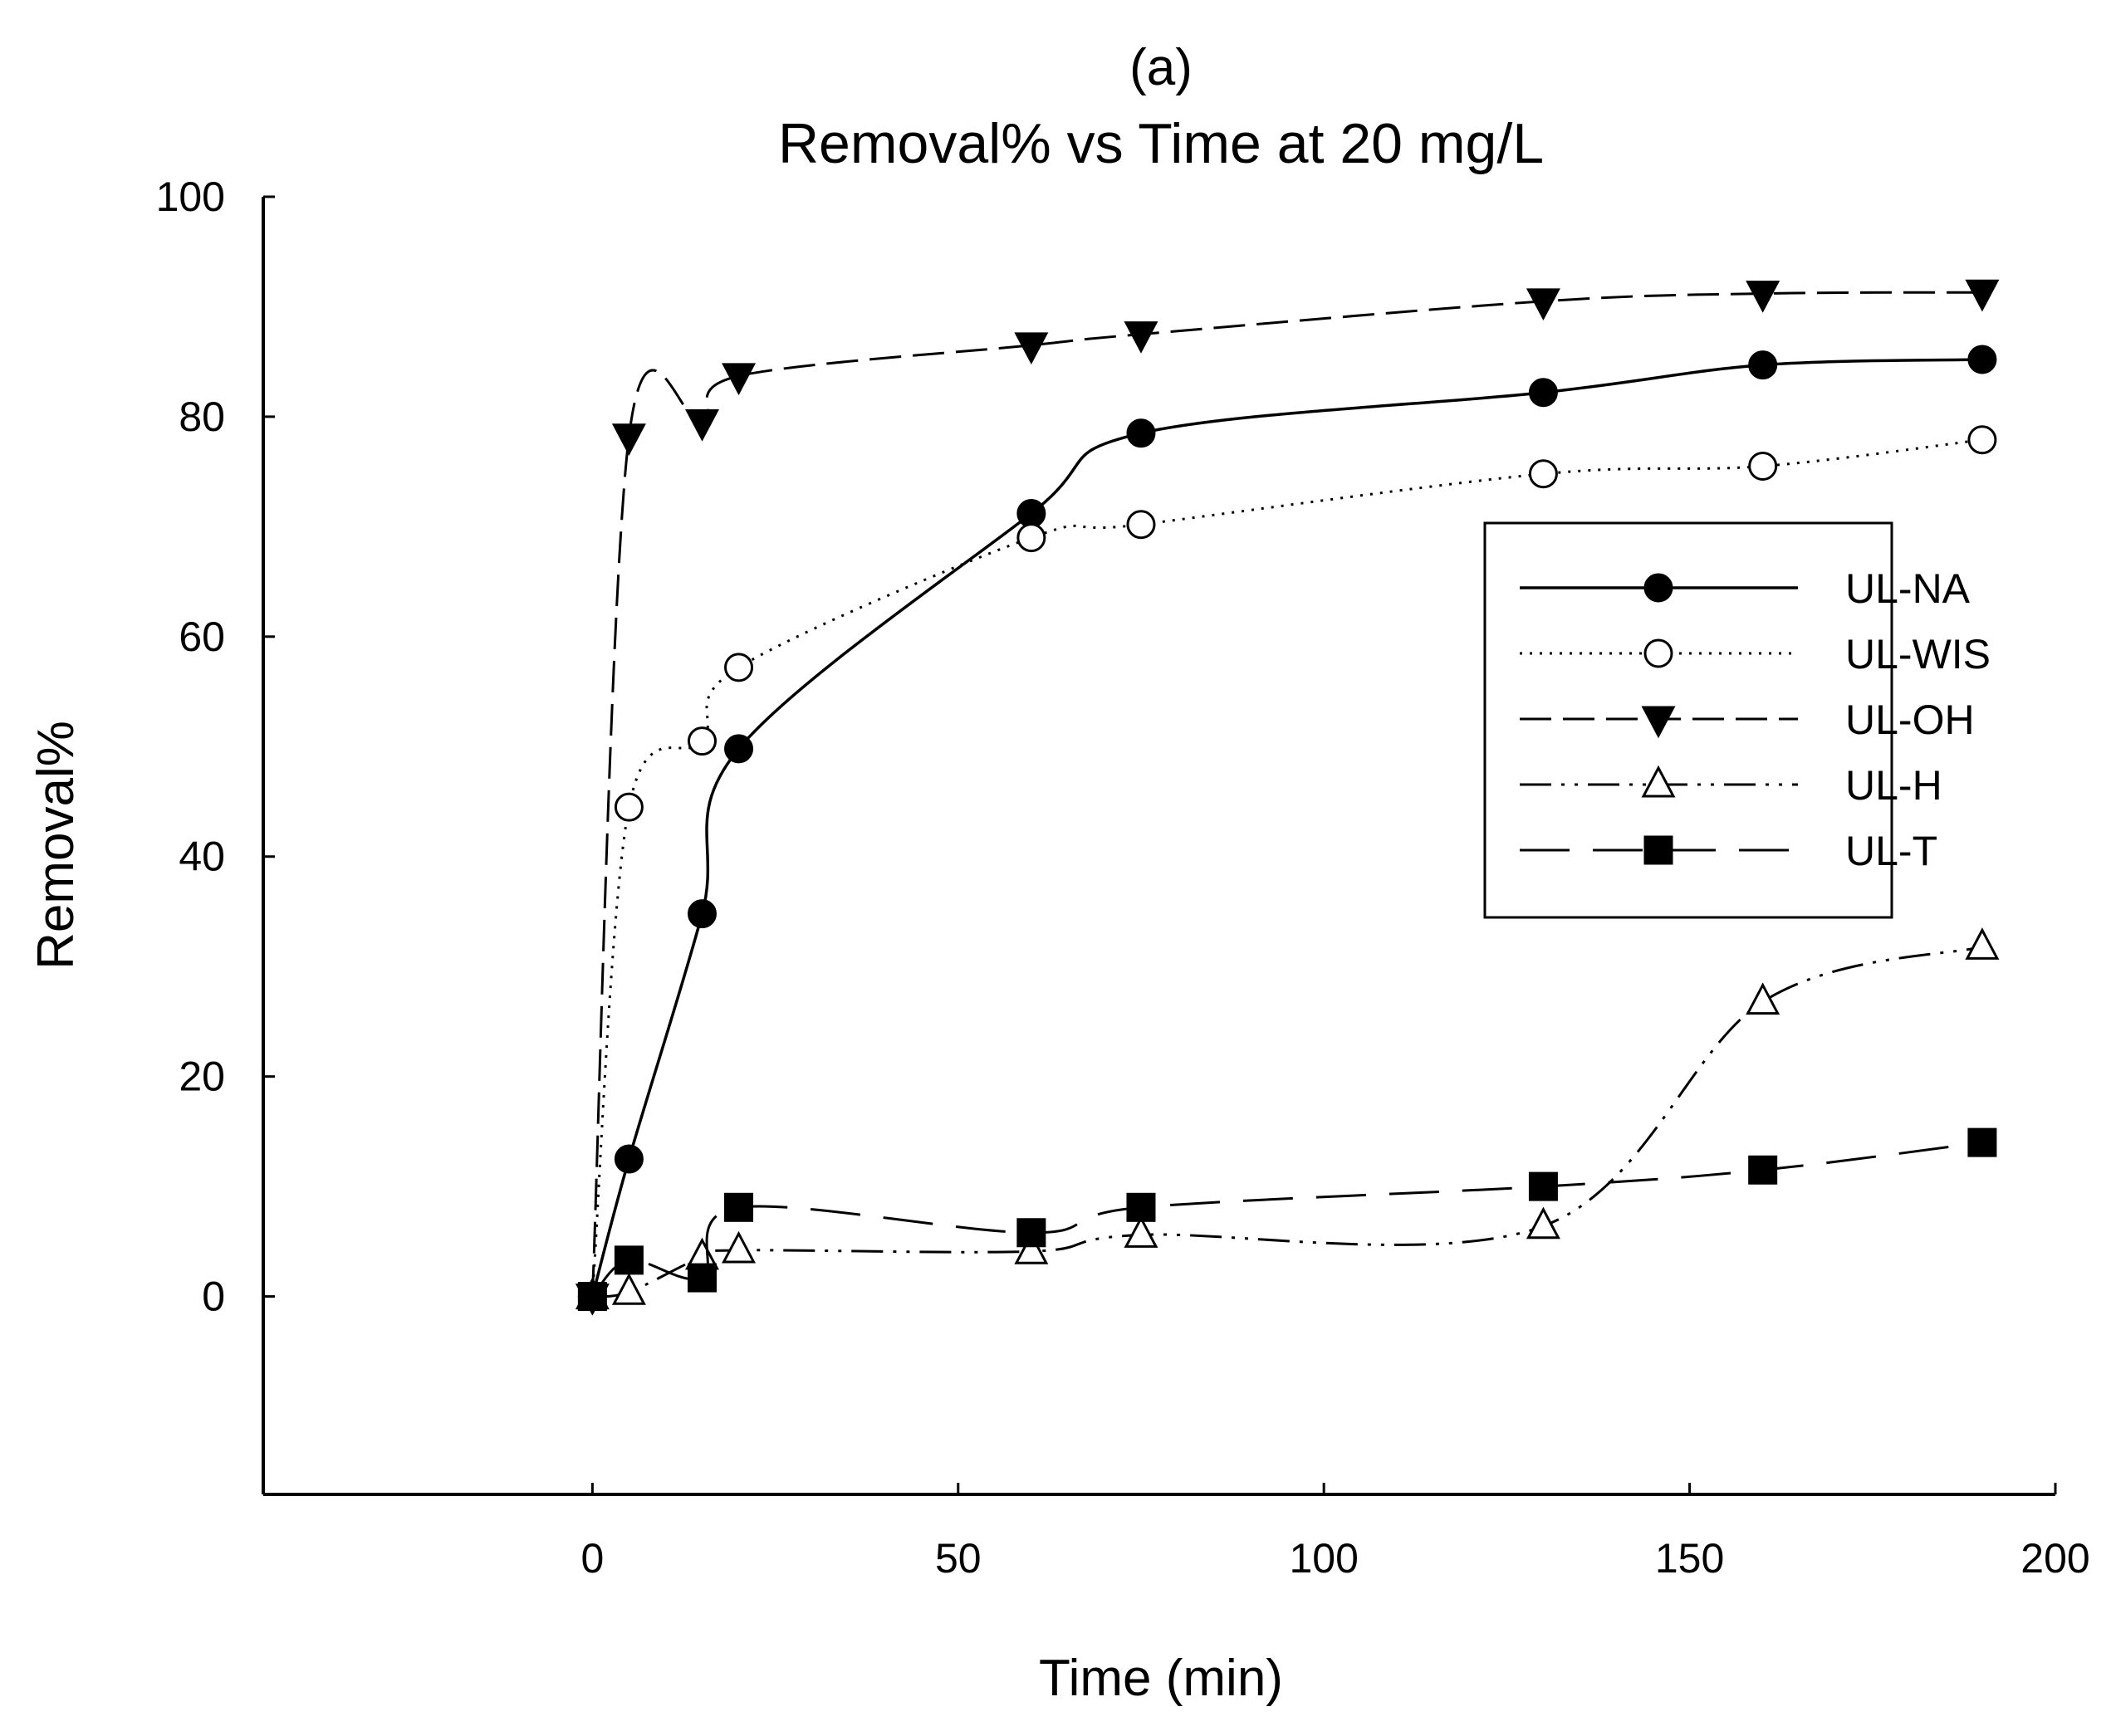  Describe the element at coordinates (1335, 1532) in the screenshot. I see `x-ticks: 0 50 100 150 200` at that location.